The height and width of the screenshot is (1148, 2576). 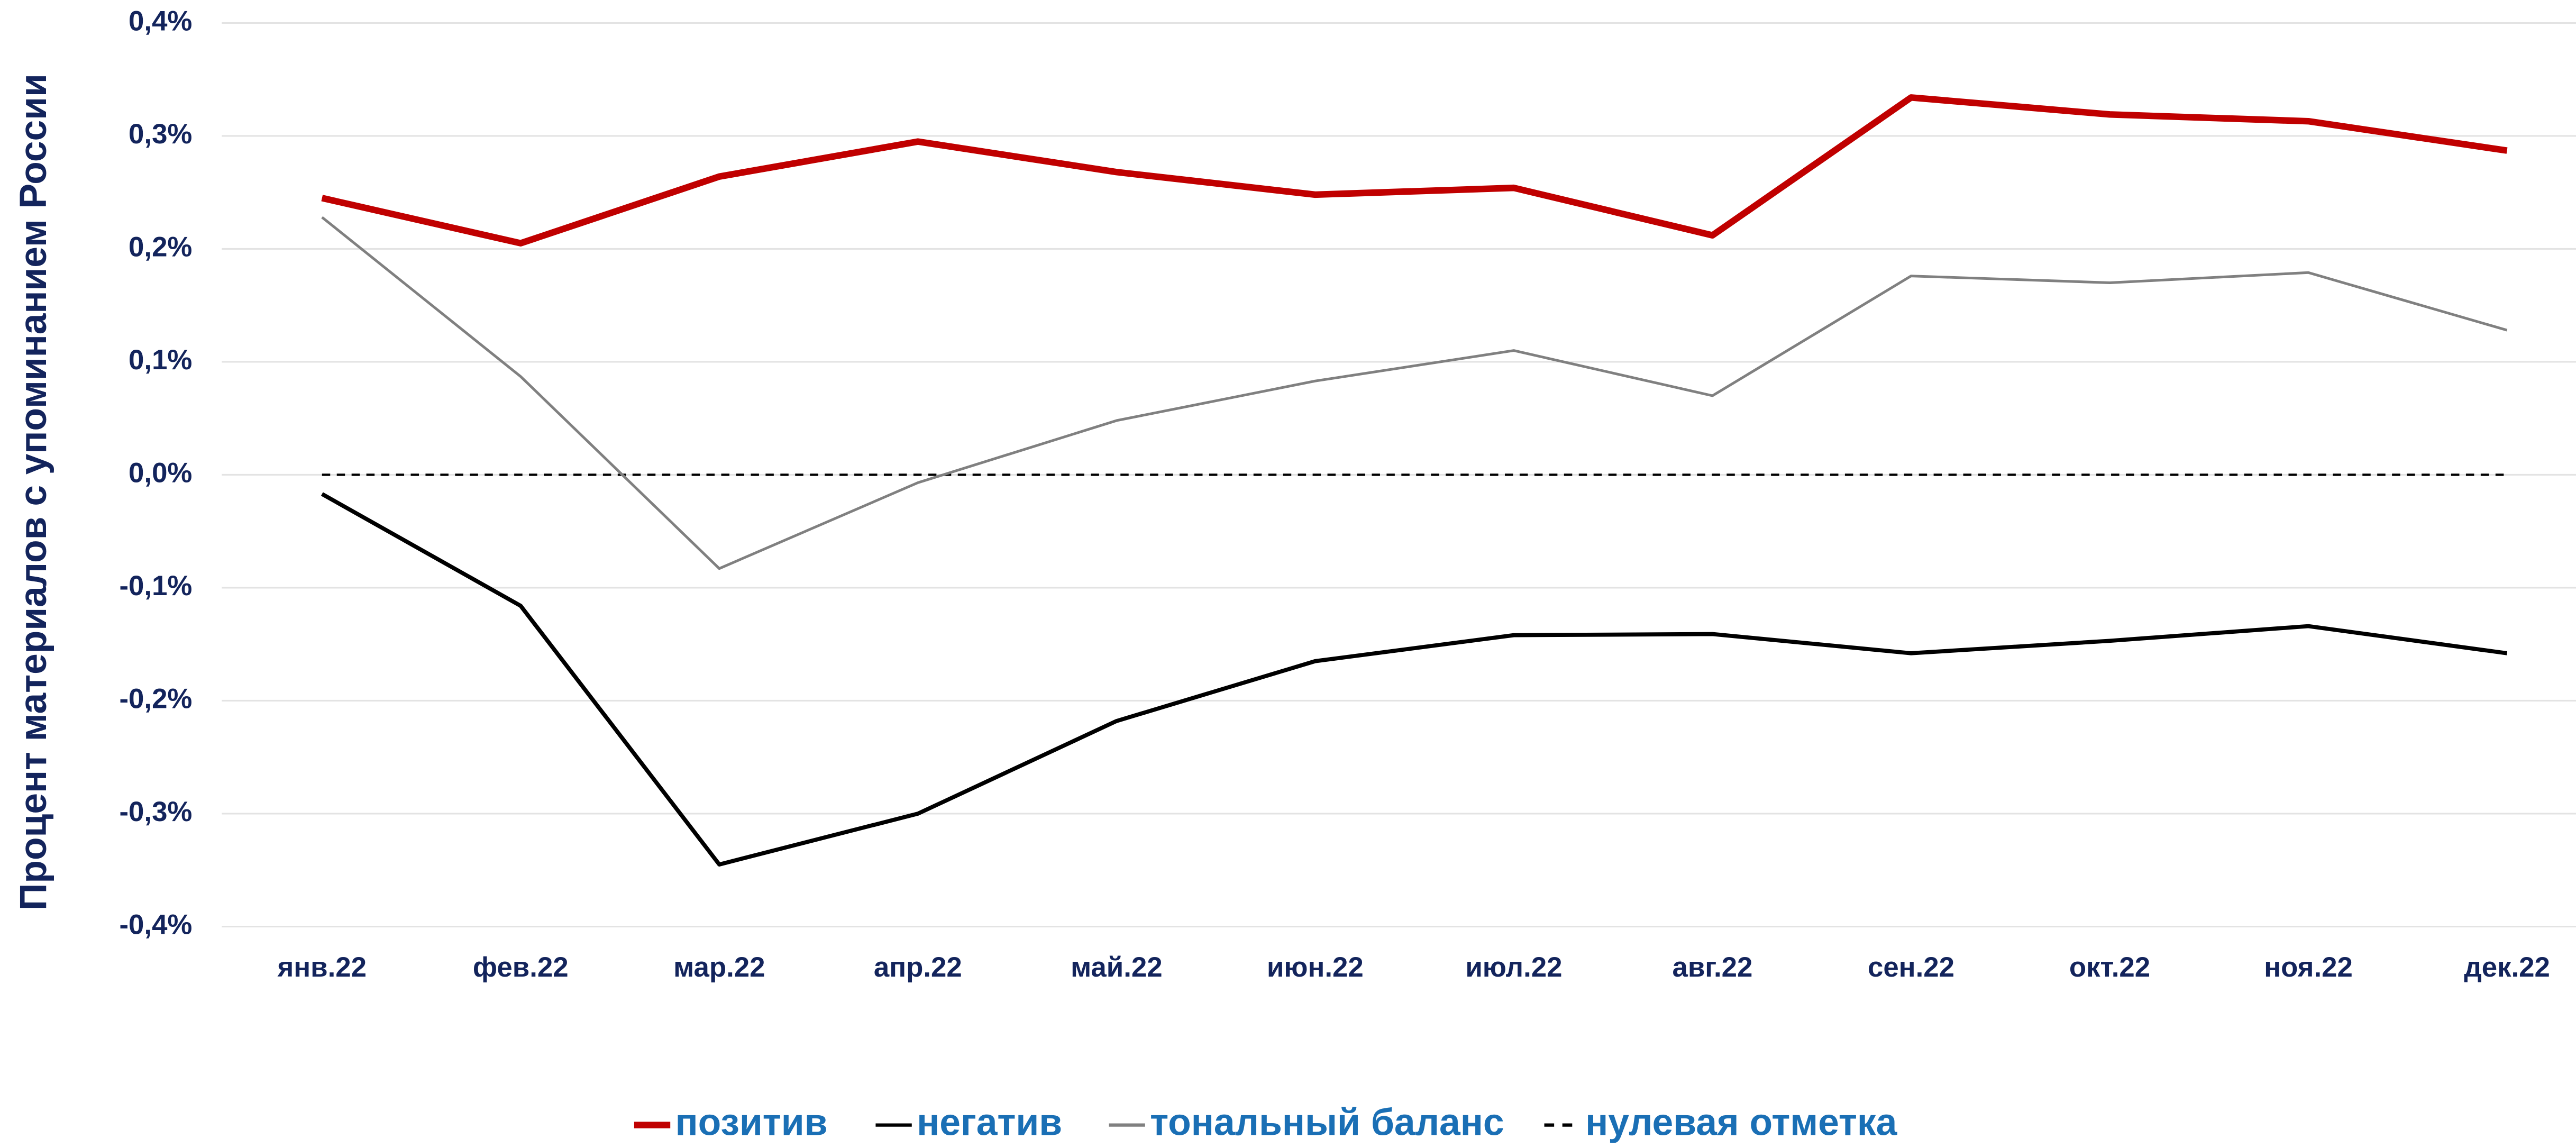 What do you see at coordinates (33, 492) in the screenshot?
I see `y-axis-title: Процент материалов с упоминанием России` at bounding box center [33, 492].